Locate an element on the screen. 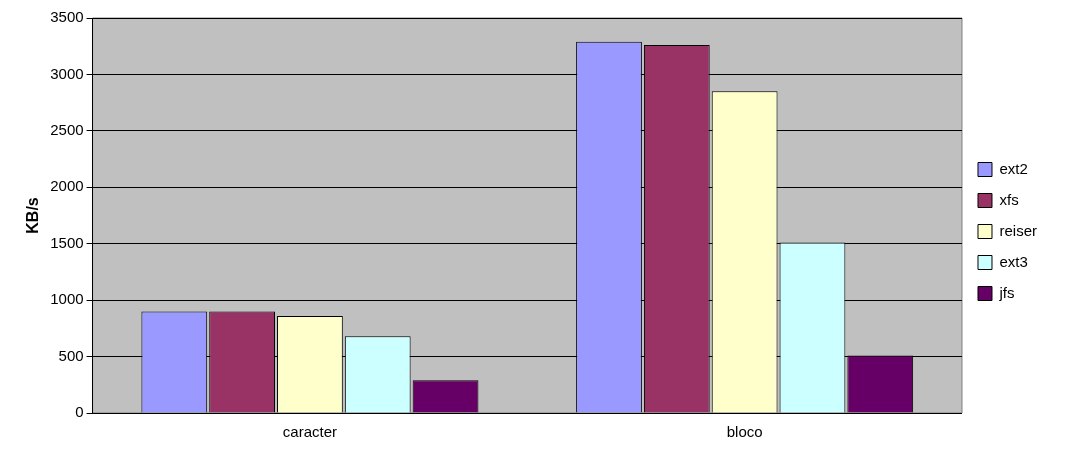 The image size is (1077, 463). y-tick-label: 1500 is located at coordinates (67, 242).